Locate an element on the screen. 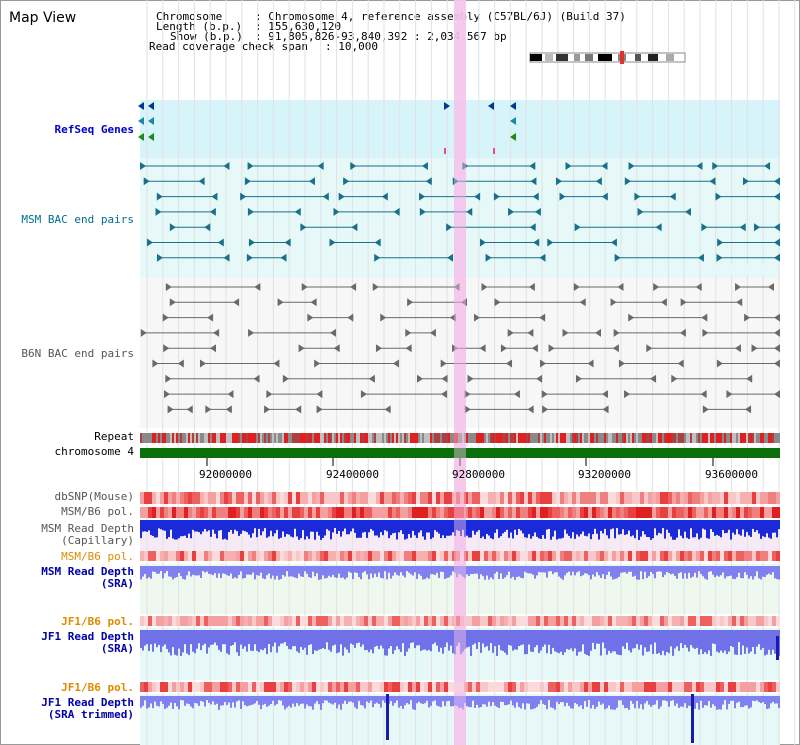 This screenshot has width=800, height=745. msm-bac-label: MSM BAC end pairs is located at coordinates (77, 219).